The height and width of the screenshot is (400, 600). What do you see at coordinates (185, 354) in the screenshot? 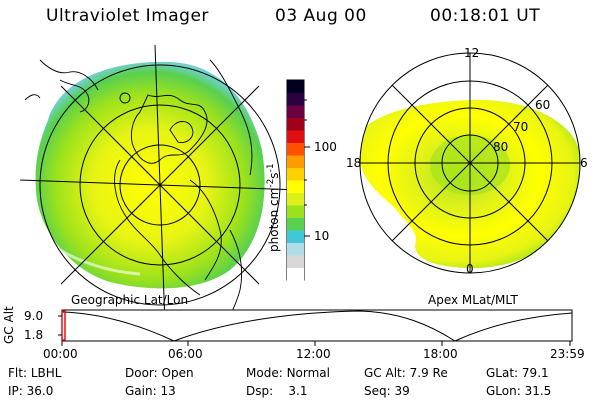
I see `timeline-xtick-1: 06:00` at bounding box center [185, 354].